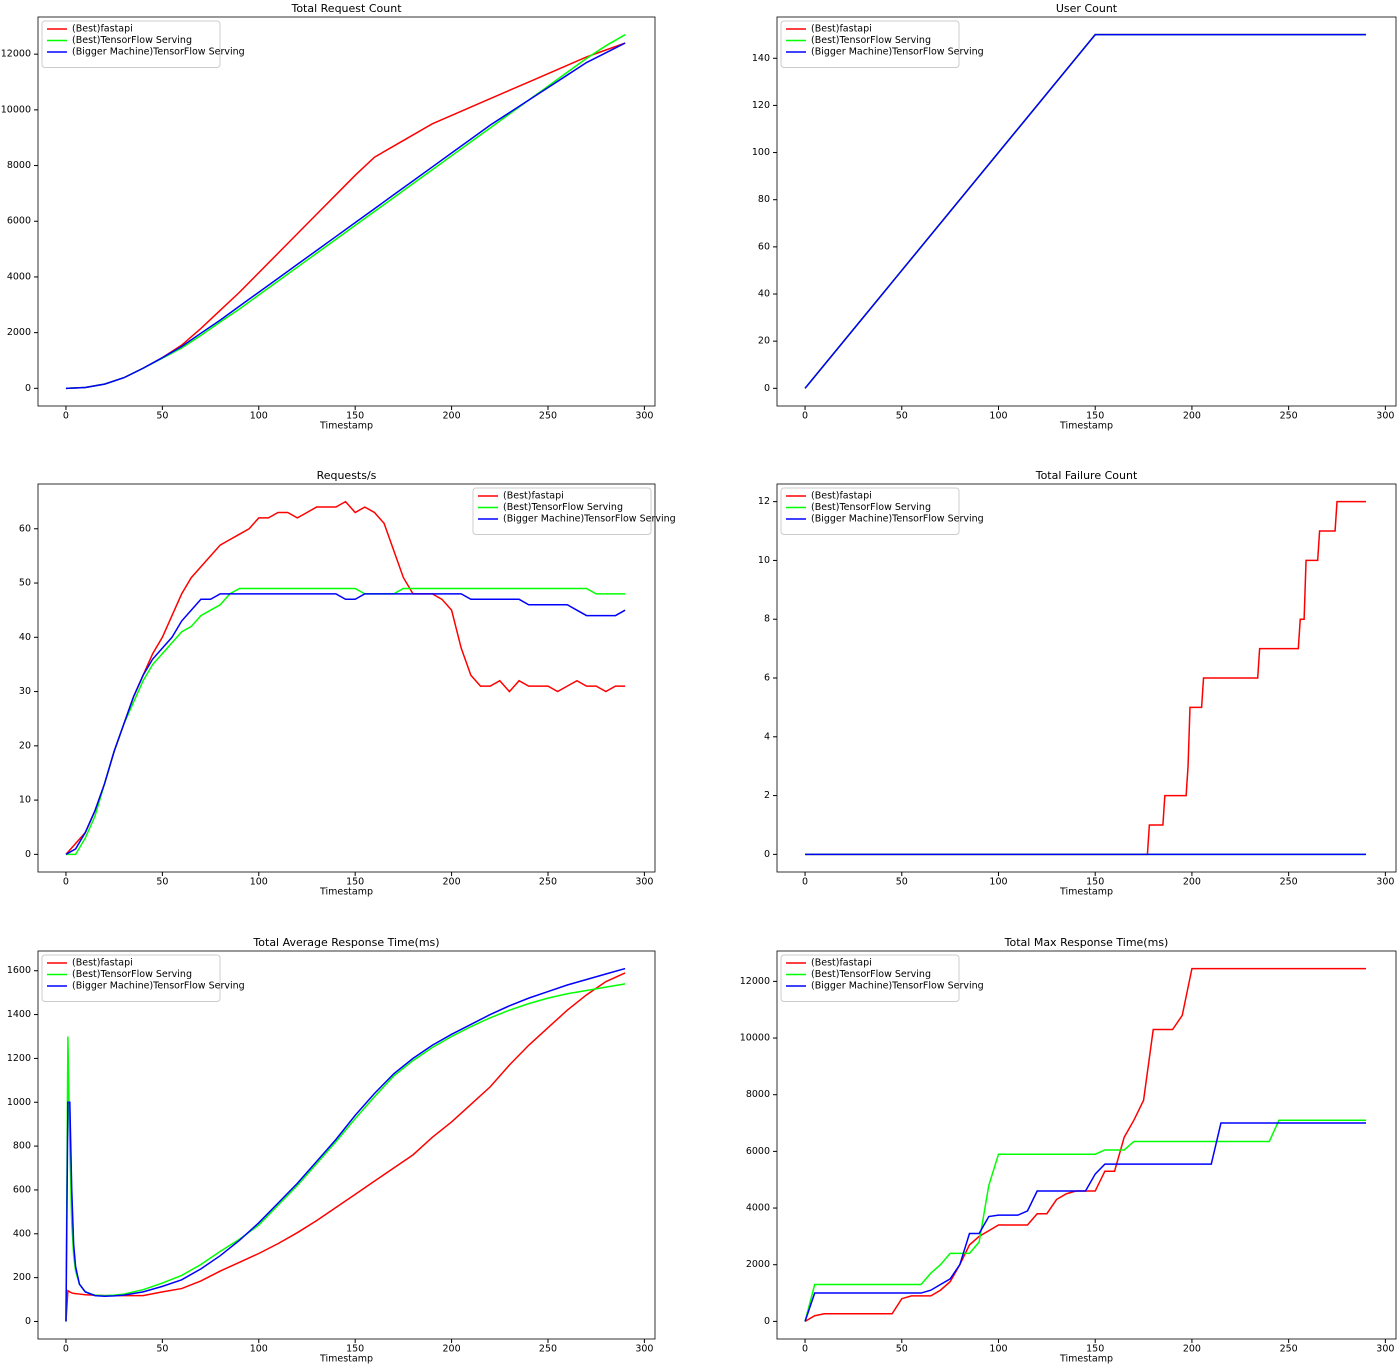 The width and height of the screenshot is (1400, 1369). What do you see at coordinates (19, 276) in the screenshot?
I see `y-tick-label: 4000` at bounding box center [19, 276].